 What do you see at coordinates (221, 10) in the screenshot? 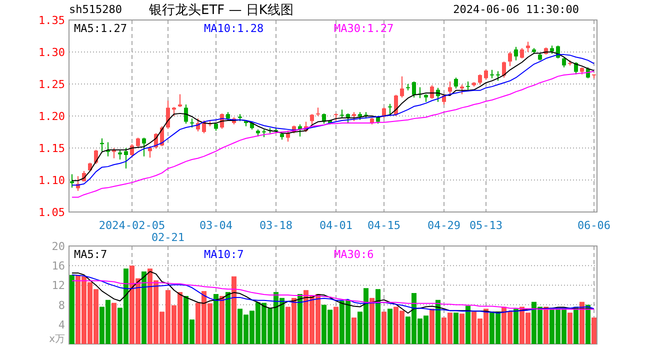
I see `chart-title: 银行龙头ETF — 日K线图` at bounding box center [221, 10].